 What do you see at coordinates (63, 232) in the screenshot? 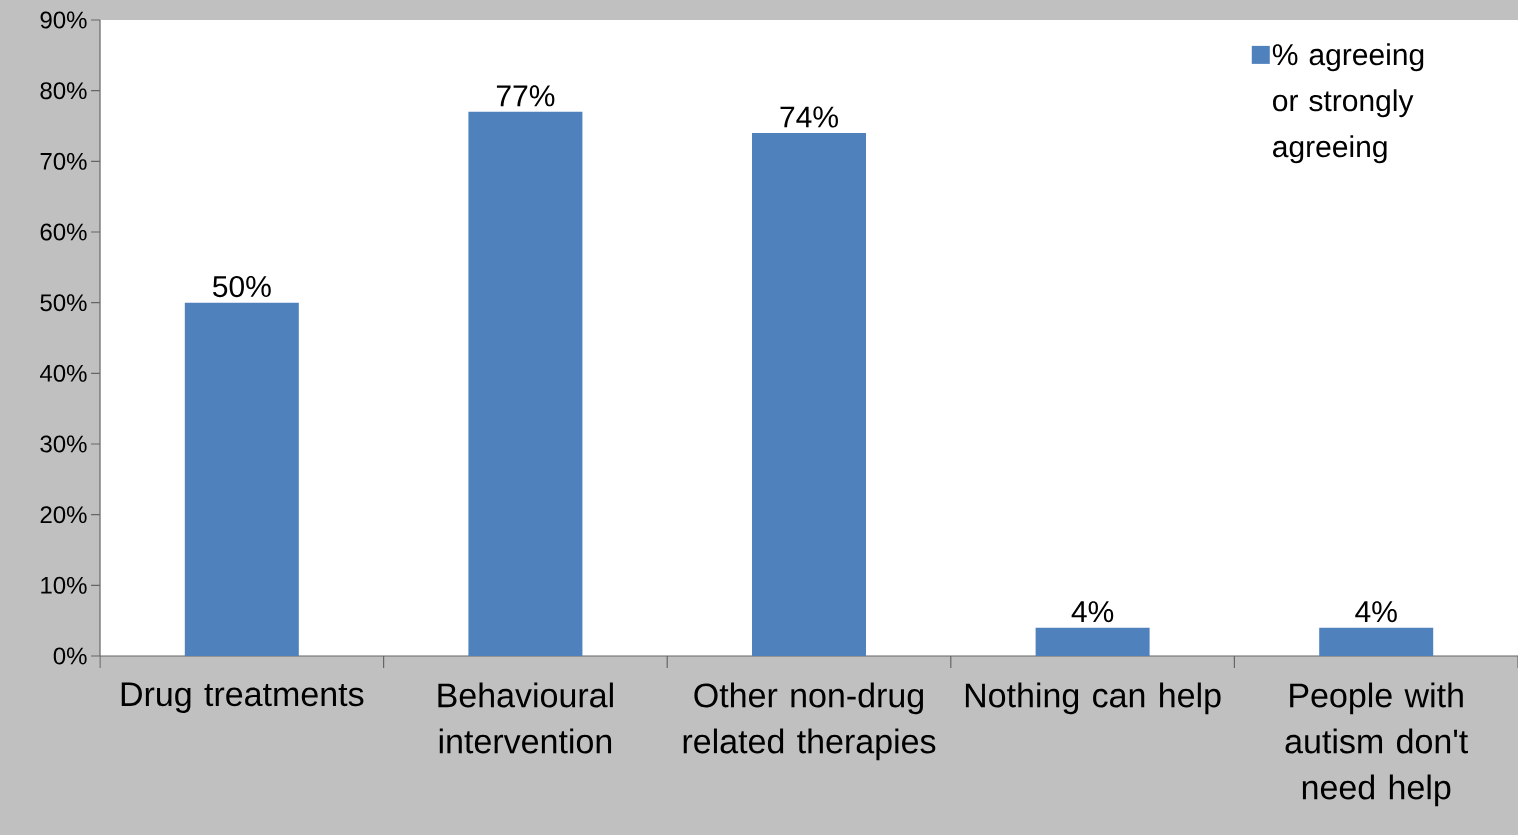
I see `y-tick-label: 60%` at bounding box center [63, 232].